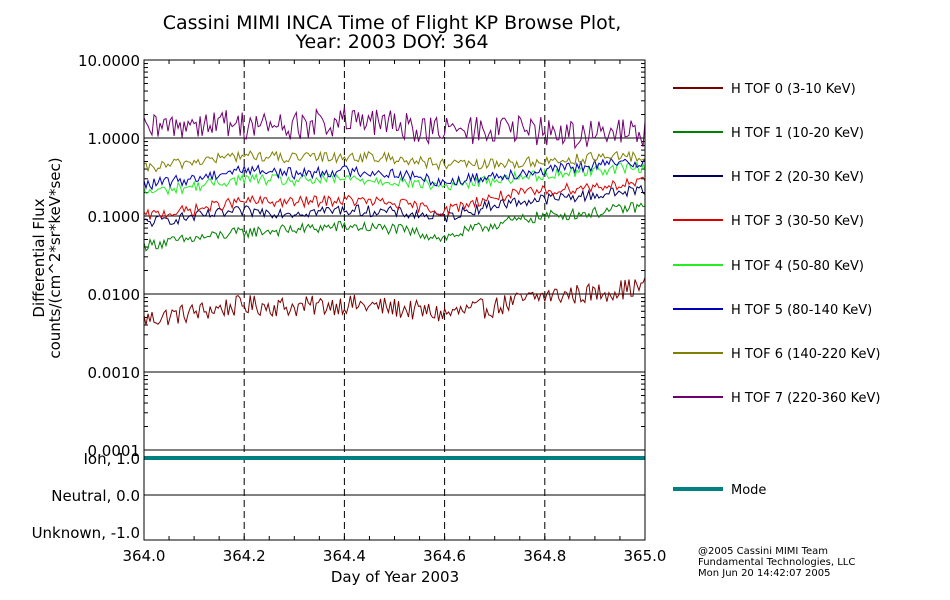 The width and height of the screenshot is (950, 600). What do you see at coordinates (793, 89) in the screenshot?
I see `legend-label-tof0: H TOF 0 (3-10 KeV)` at bounding box center [793, 89].